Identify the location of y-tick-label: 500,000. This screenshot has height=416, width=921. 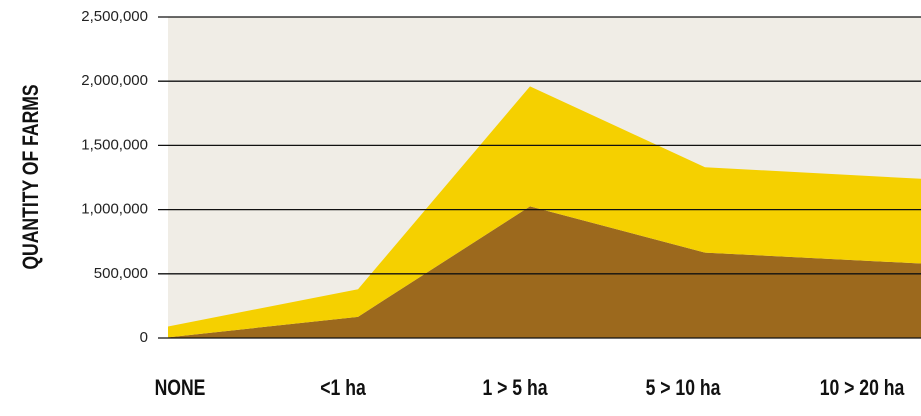
(121, 273).